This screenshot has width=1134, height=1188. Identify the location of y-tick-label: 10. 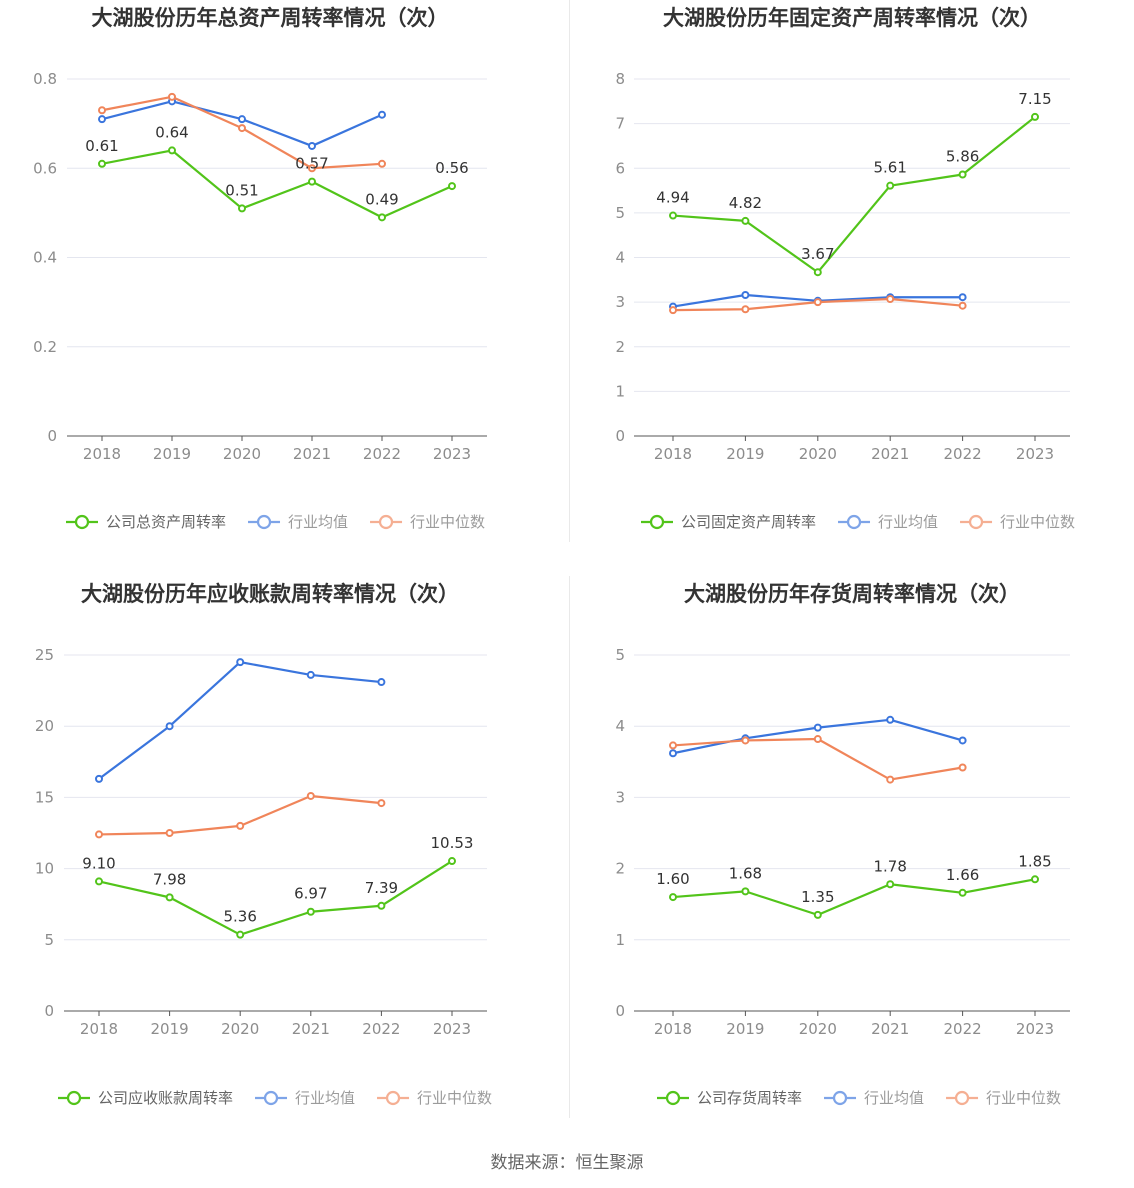
(44, 869).